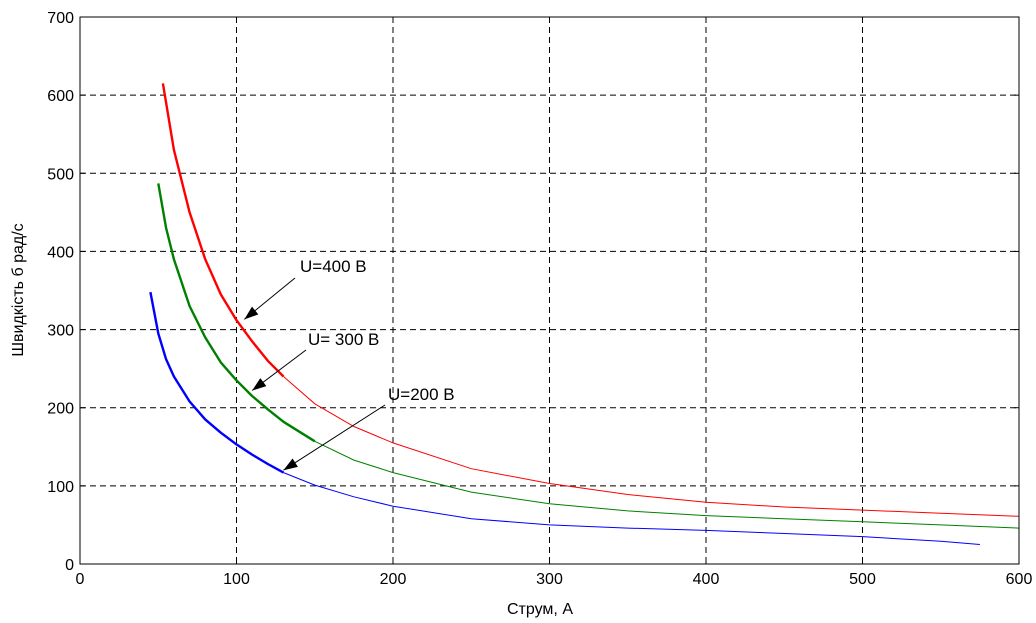  Describe the element at coordinates (60, 18) in the screenshot. I see `y-tick-label: 700` at that location.